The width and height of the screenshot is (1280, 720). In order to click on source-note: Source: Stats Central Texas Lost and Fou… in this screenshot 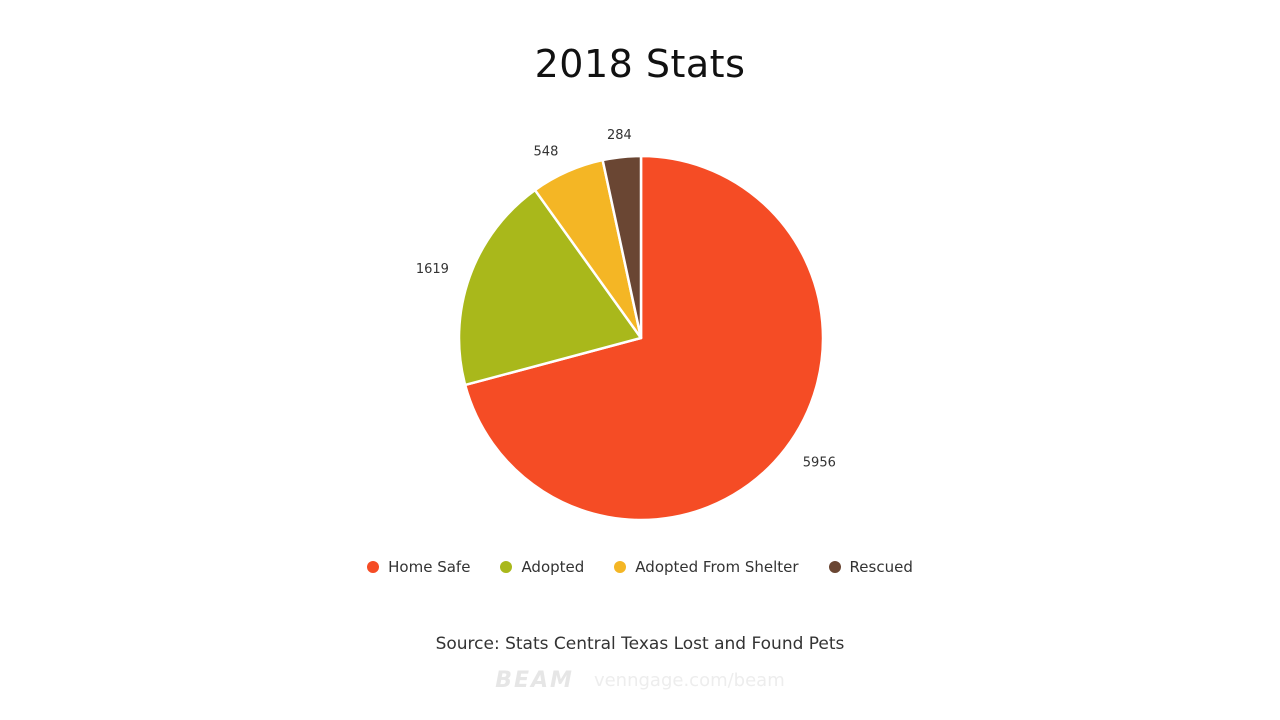, I will do `click(640, 644)`.